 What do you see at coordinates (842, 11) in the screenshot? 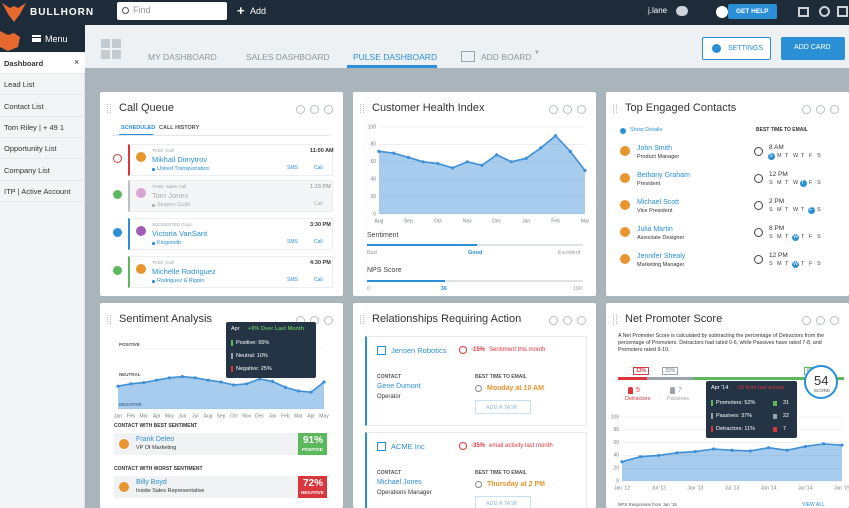
I see `expand-icon` at bounding box center [842, 11].